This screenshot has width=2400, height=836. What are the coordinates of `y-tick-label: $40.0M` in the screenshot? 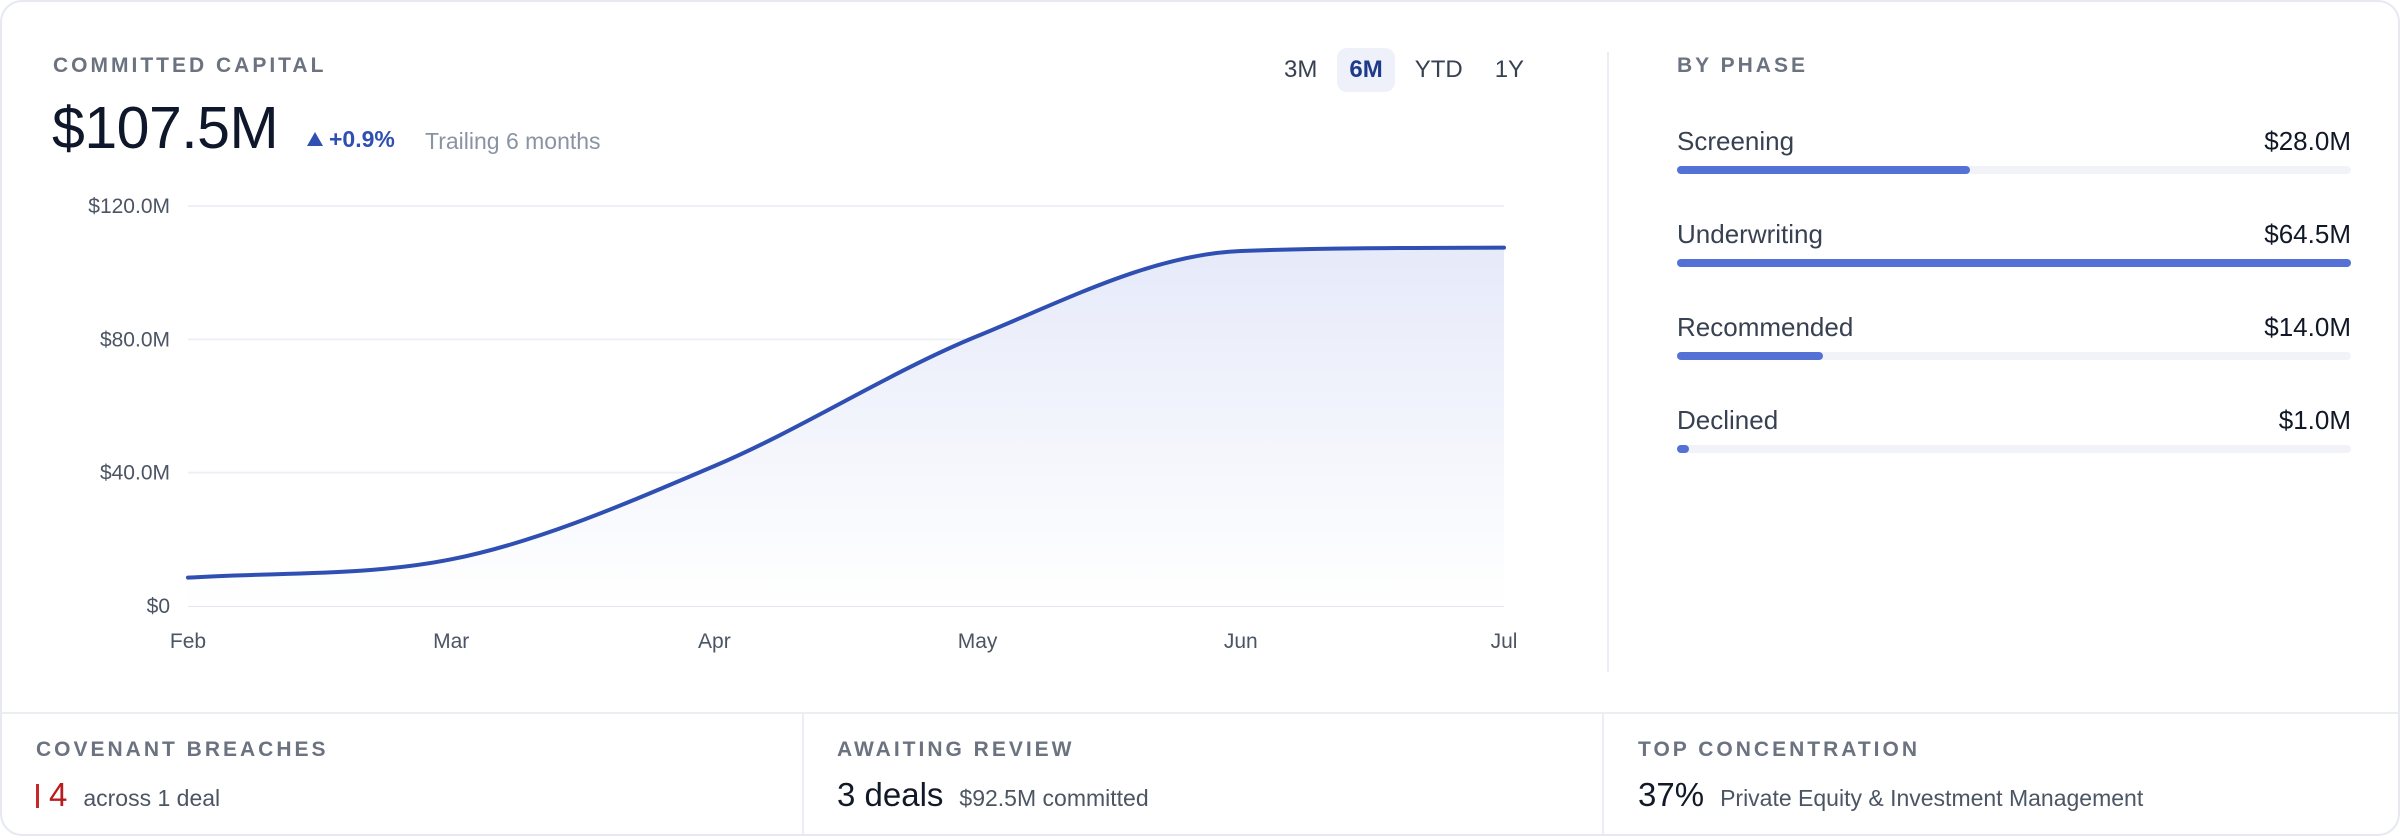 It's located at (135, 473).